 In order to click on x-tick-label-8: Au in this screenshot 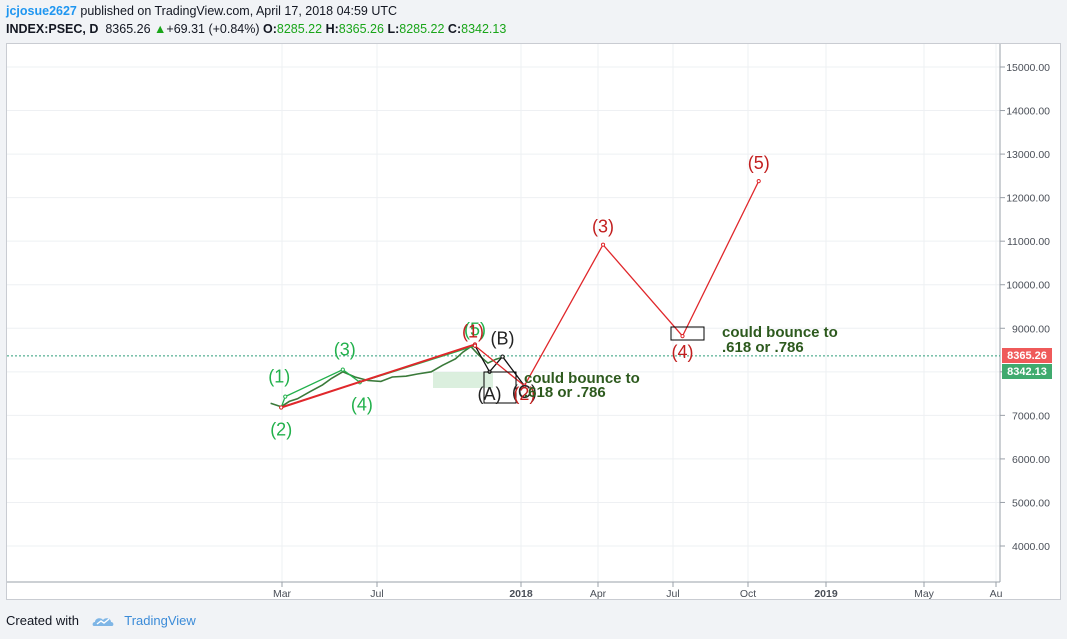, I will do `click(996, 594)`.